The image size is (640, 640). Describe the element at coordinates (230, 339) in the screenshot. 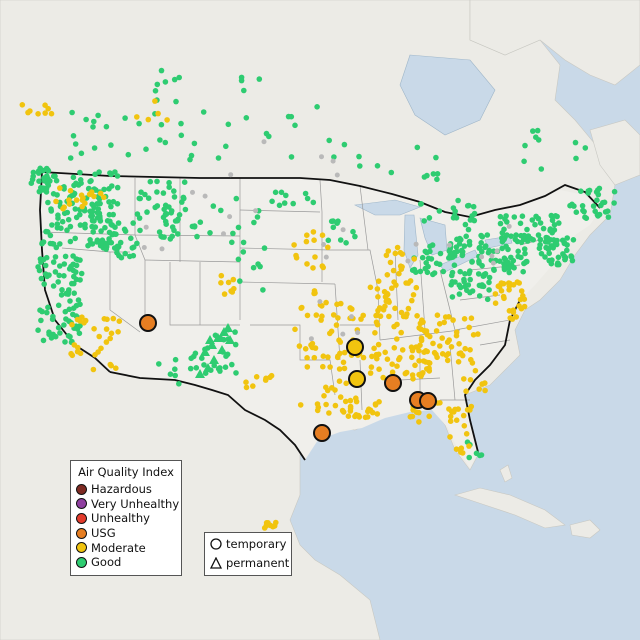

I see `permanent-monitor-triangle` at that location.